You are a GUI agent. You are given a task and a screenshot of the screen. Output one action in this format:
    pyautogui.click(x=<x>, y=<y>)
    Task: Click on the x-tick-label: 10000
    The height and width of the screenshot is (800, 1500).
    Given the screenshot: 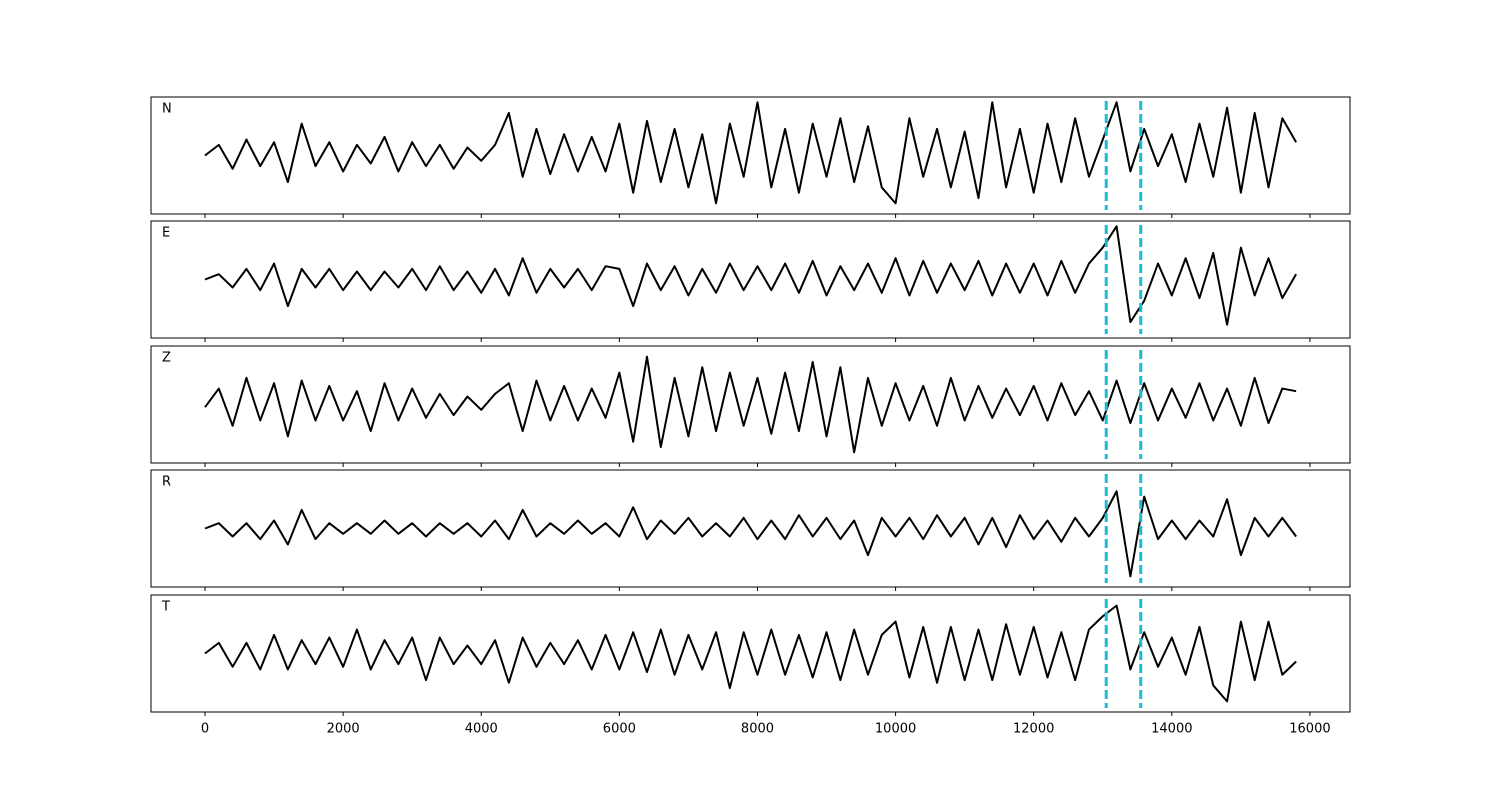 What is the action you would take?
    pyautogui.click(x=895, y=729)
    